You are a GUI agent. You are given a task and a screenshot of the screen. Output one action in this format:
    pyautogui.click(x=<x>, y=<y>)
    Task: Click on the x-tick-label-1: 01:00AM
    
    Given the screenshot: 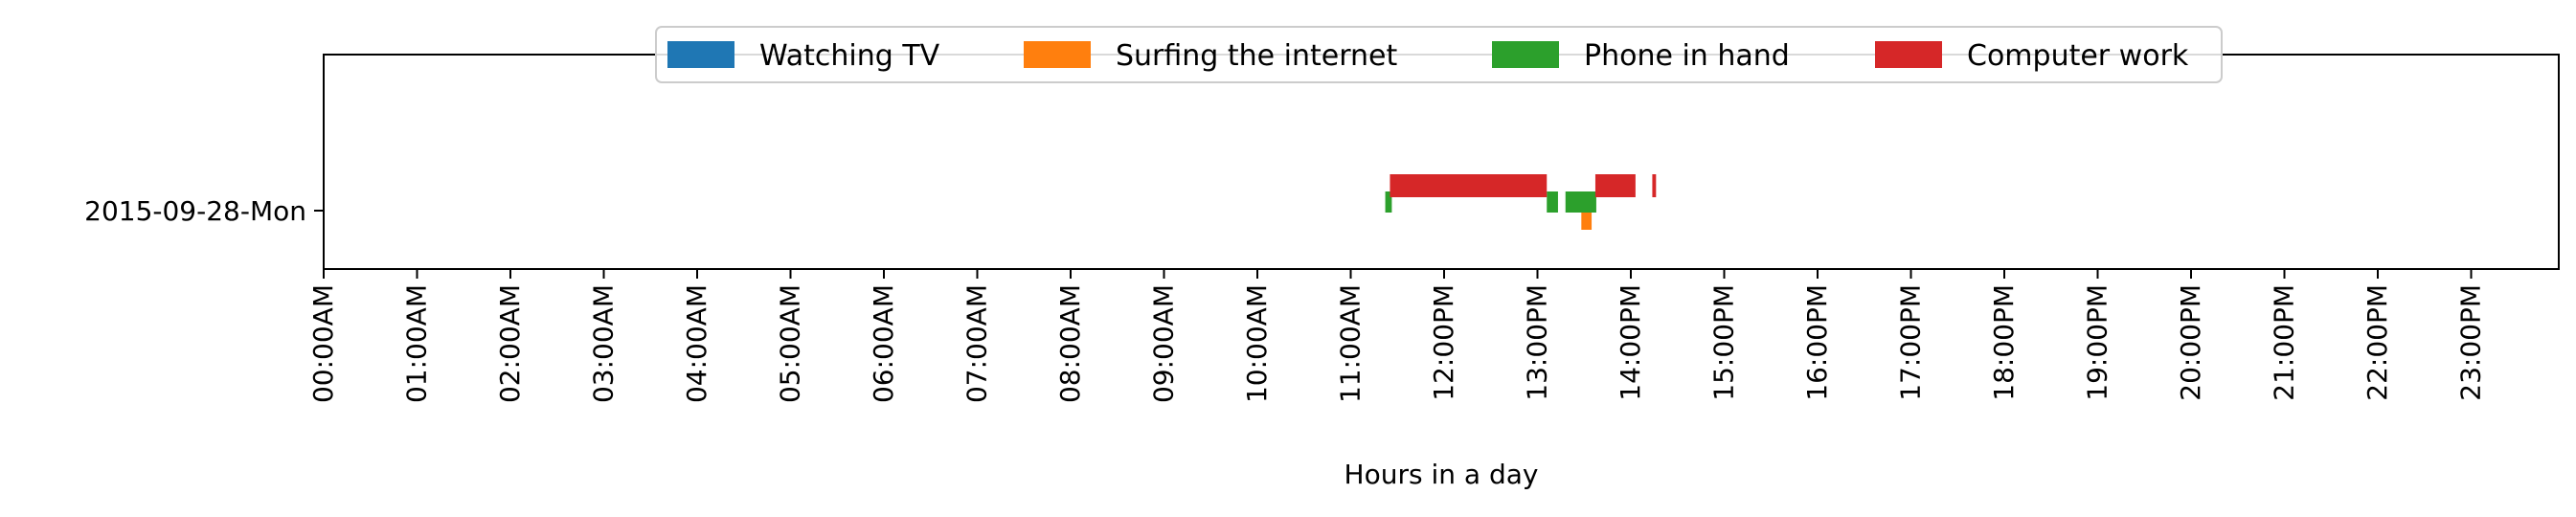 What is the action you would take?
    pyautogui.click(x=417, y=343)
    